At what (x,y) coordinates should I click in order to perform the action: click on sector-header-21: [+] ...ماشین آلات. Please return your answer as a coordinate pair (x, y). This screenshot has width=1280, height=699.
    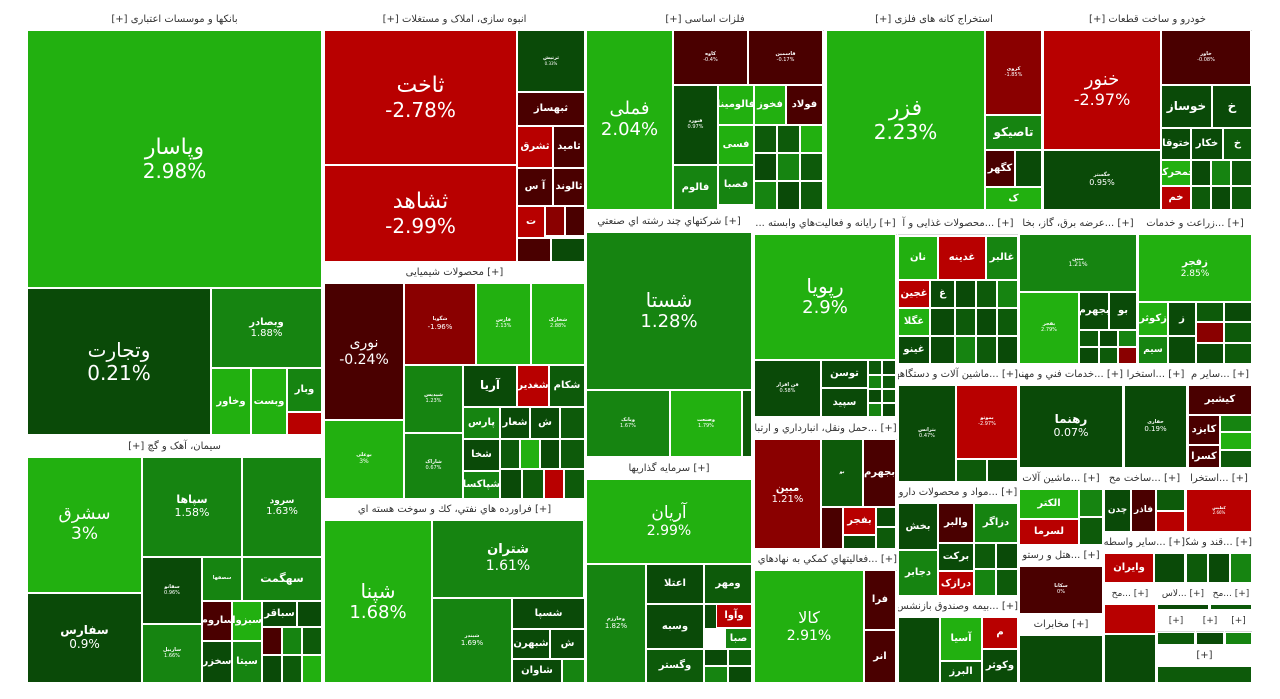
    Looking at the image, I should click on (1061, 479).